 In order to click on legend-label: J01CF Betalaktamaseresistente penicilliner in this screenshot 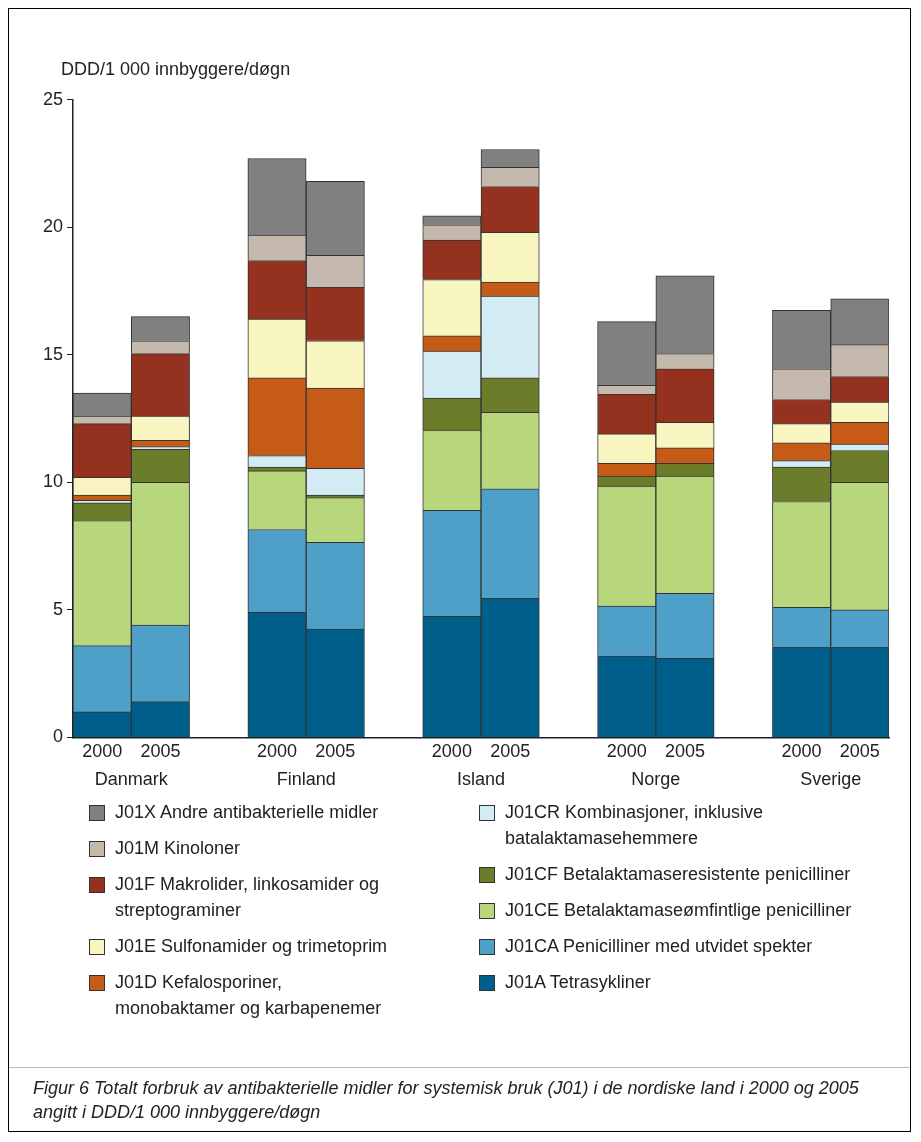, I will do `click(678, 874)`.